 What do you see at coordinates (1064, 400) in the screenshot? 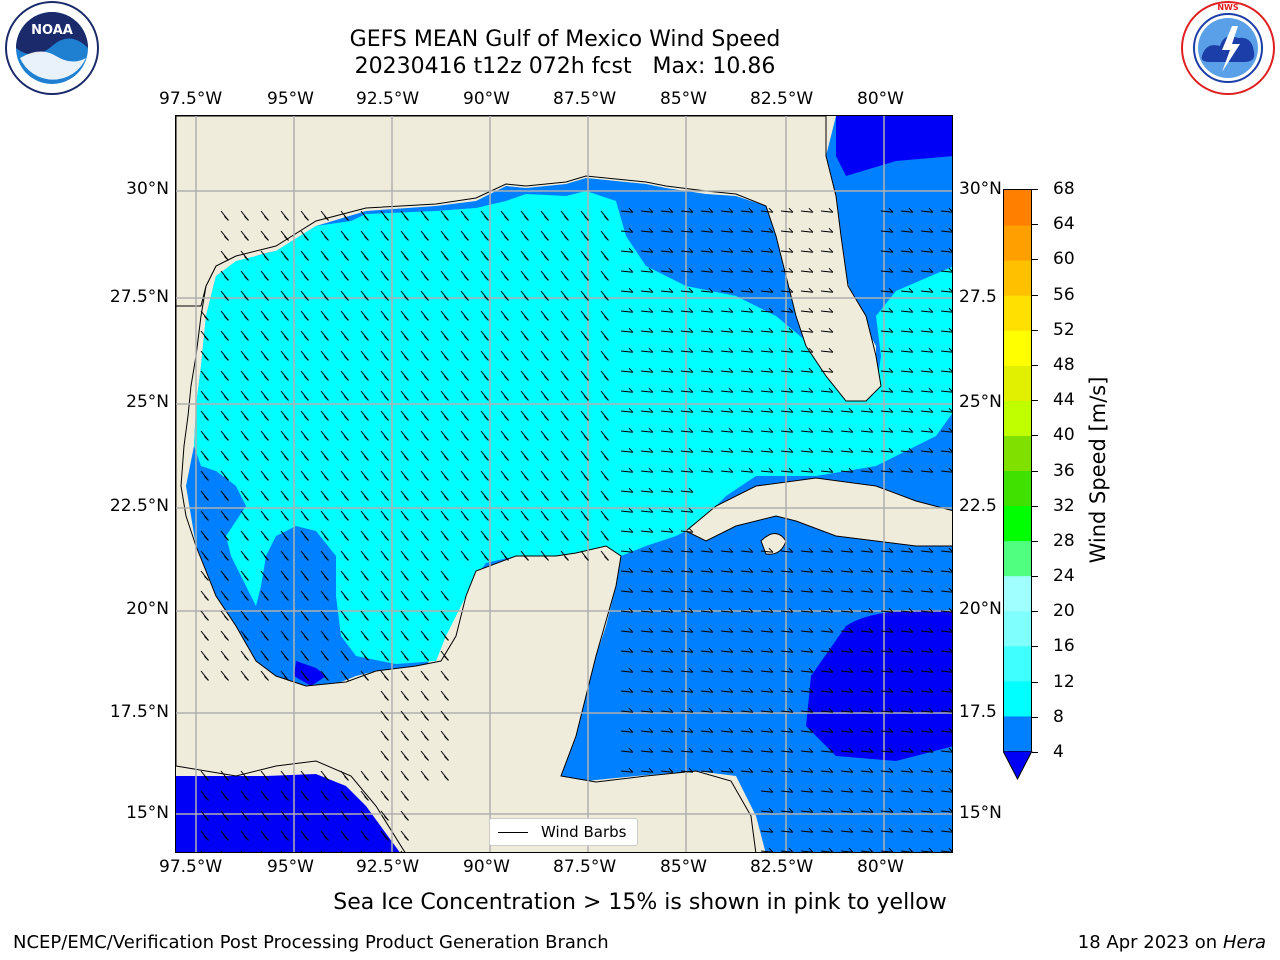
I see `colorbar-tick-label: 44` at bounding box center [1064, 400].